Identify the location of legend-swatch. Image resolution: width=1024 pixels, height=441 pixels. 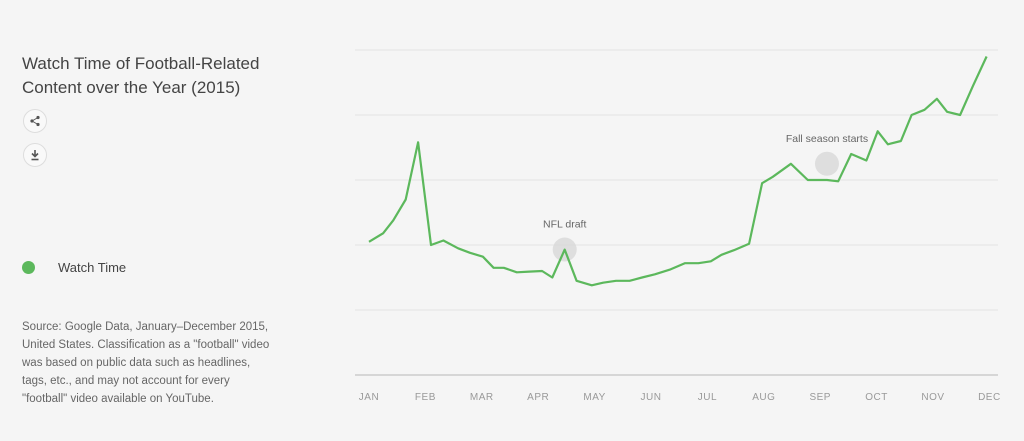
(28, 267).